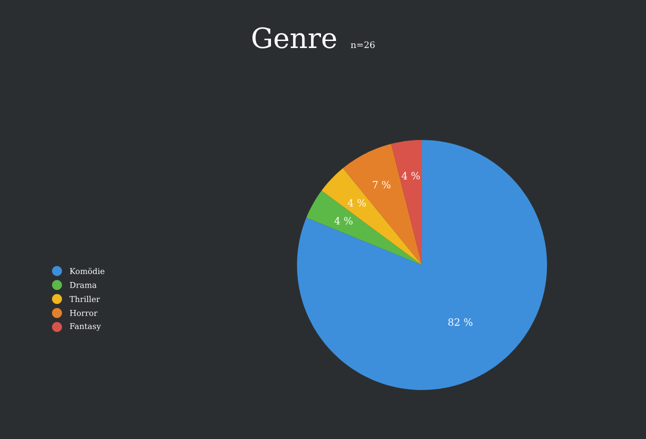 The width and height of the screenshot is (646, 439). Describe the element at coordinates (381, 184) in the screenshot. I see `data-label: 7 %` at that location.